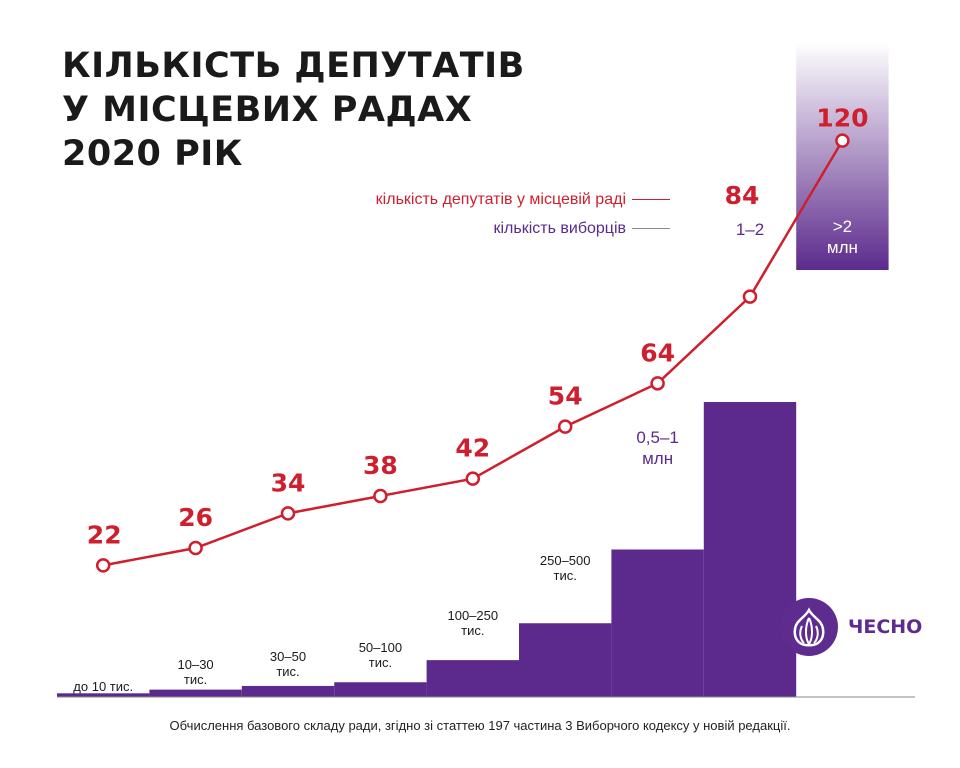  Describe the element at coordinates (657, 437) in the screenshot. I see `category-label-6-0: 0,5–1` at that location.